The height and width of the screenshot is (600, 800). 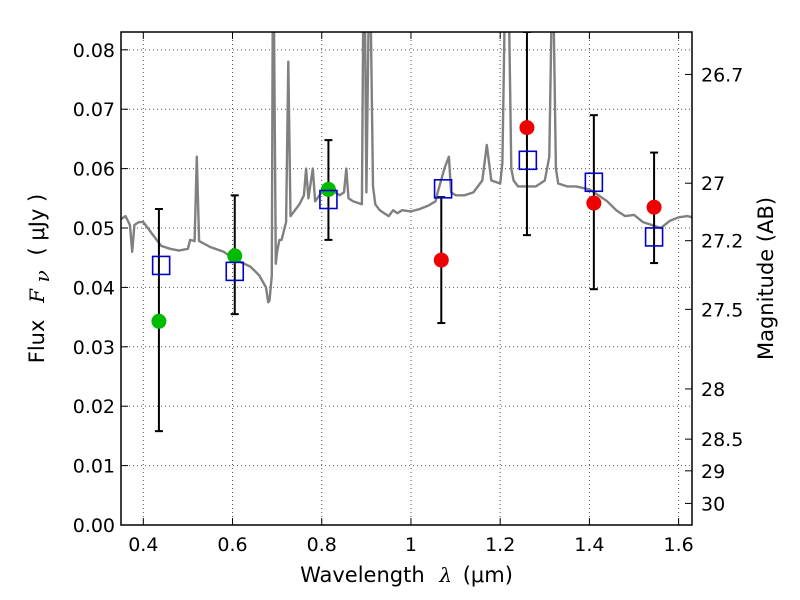 I want to click on right-tick-label: 28, so click(x=713, y=390).